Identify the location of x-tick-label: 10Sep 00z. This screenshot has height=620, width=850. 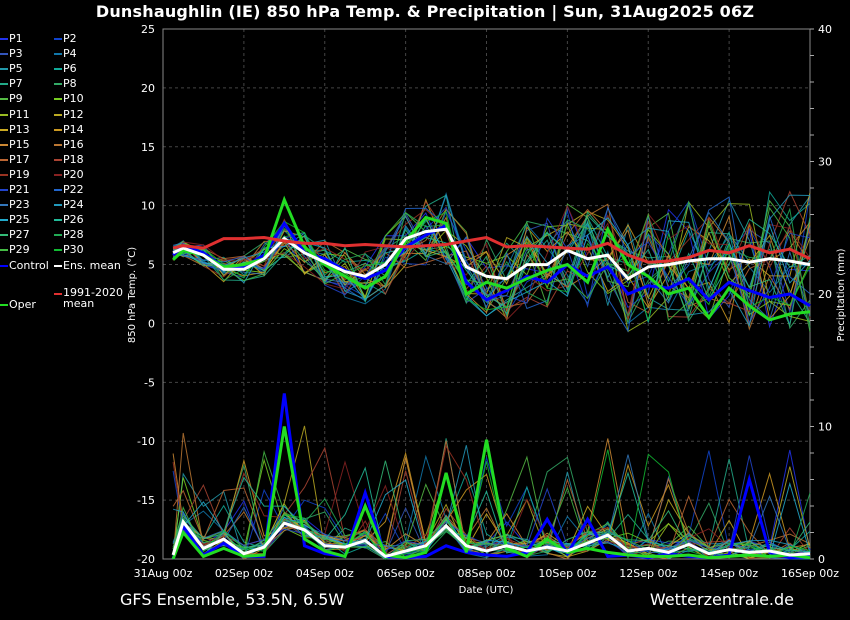
(567, 573).